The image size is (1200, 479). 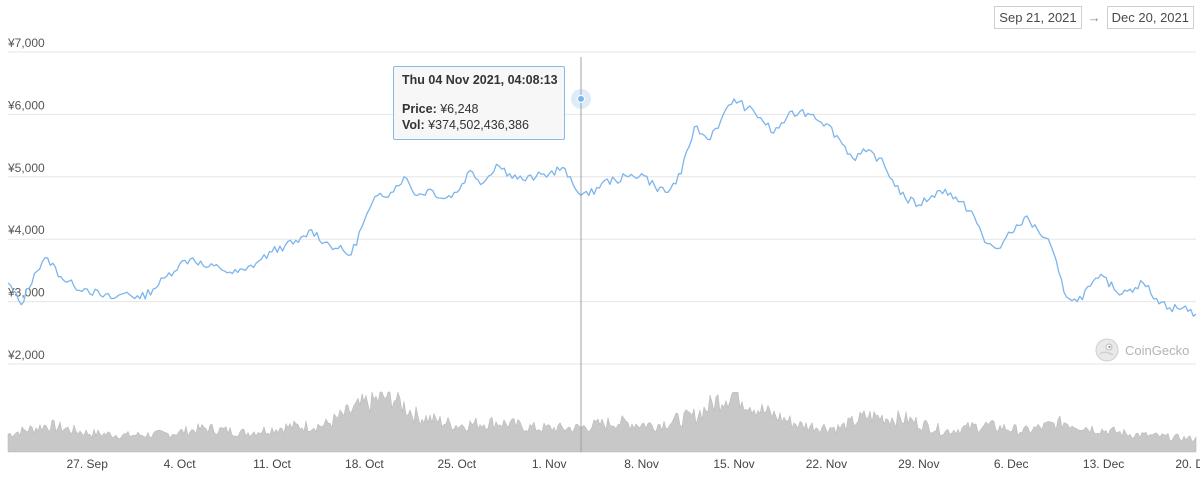 What do you see at coordinates (459, 109) in the screenshot?
I see `tooltip-price-value: ¥6,248` at bounding box center [459, 109].